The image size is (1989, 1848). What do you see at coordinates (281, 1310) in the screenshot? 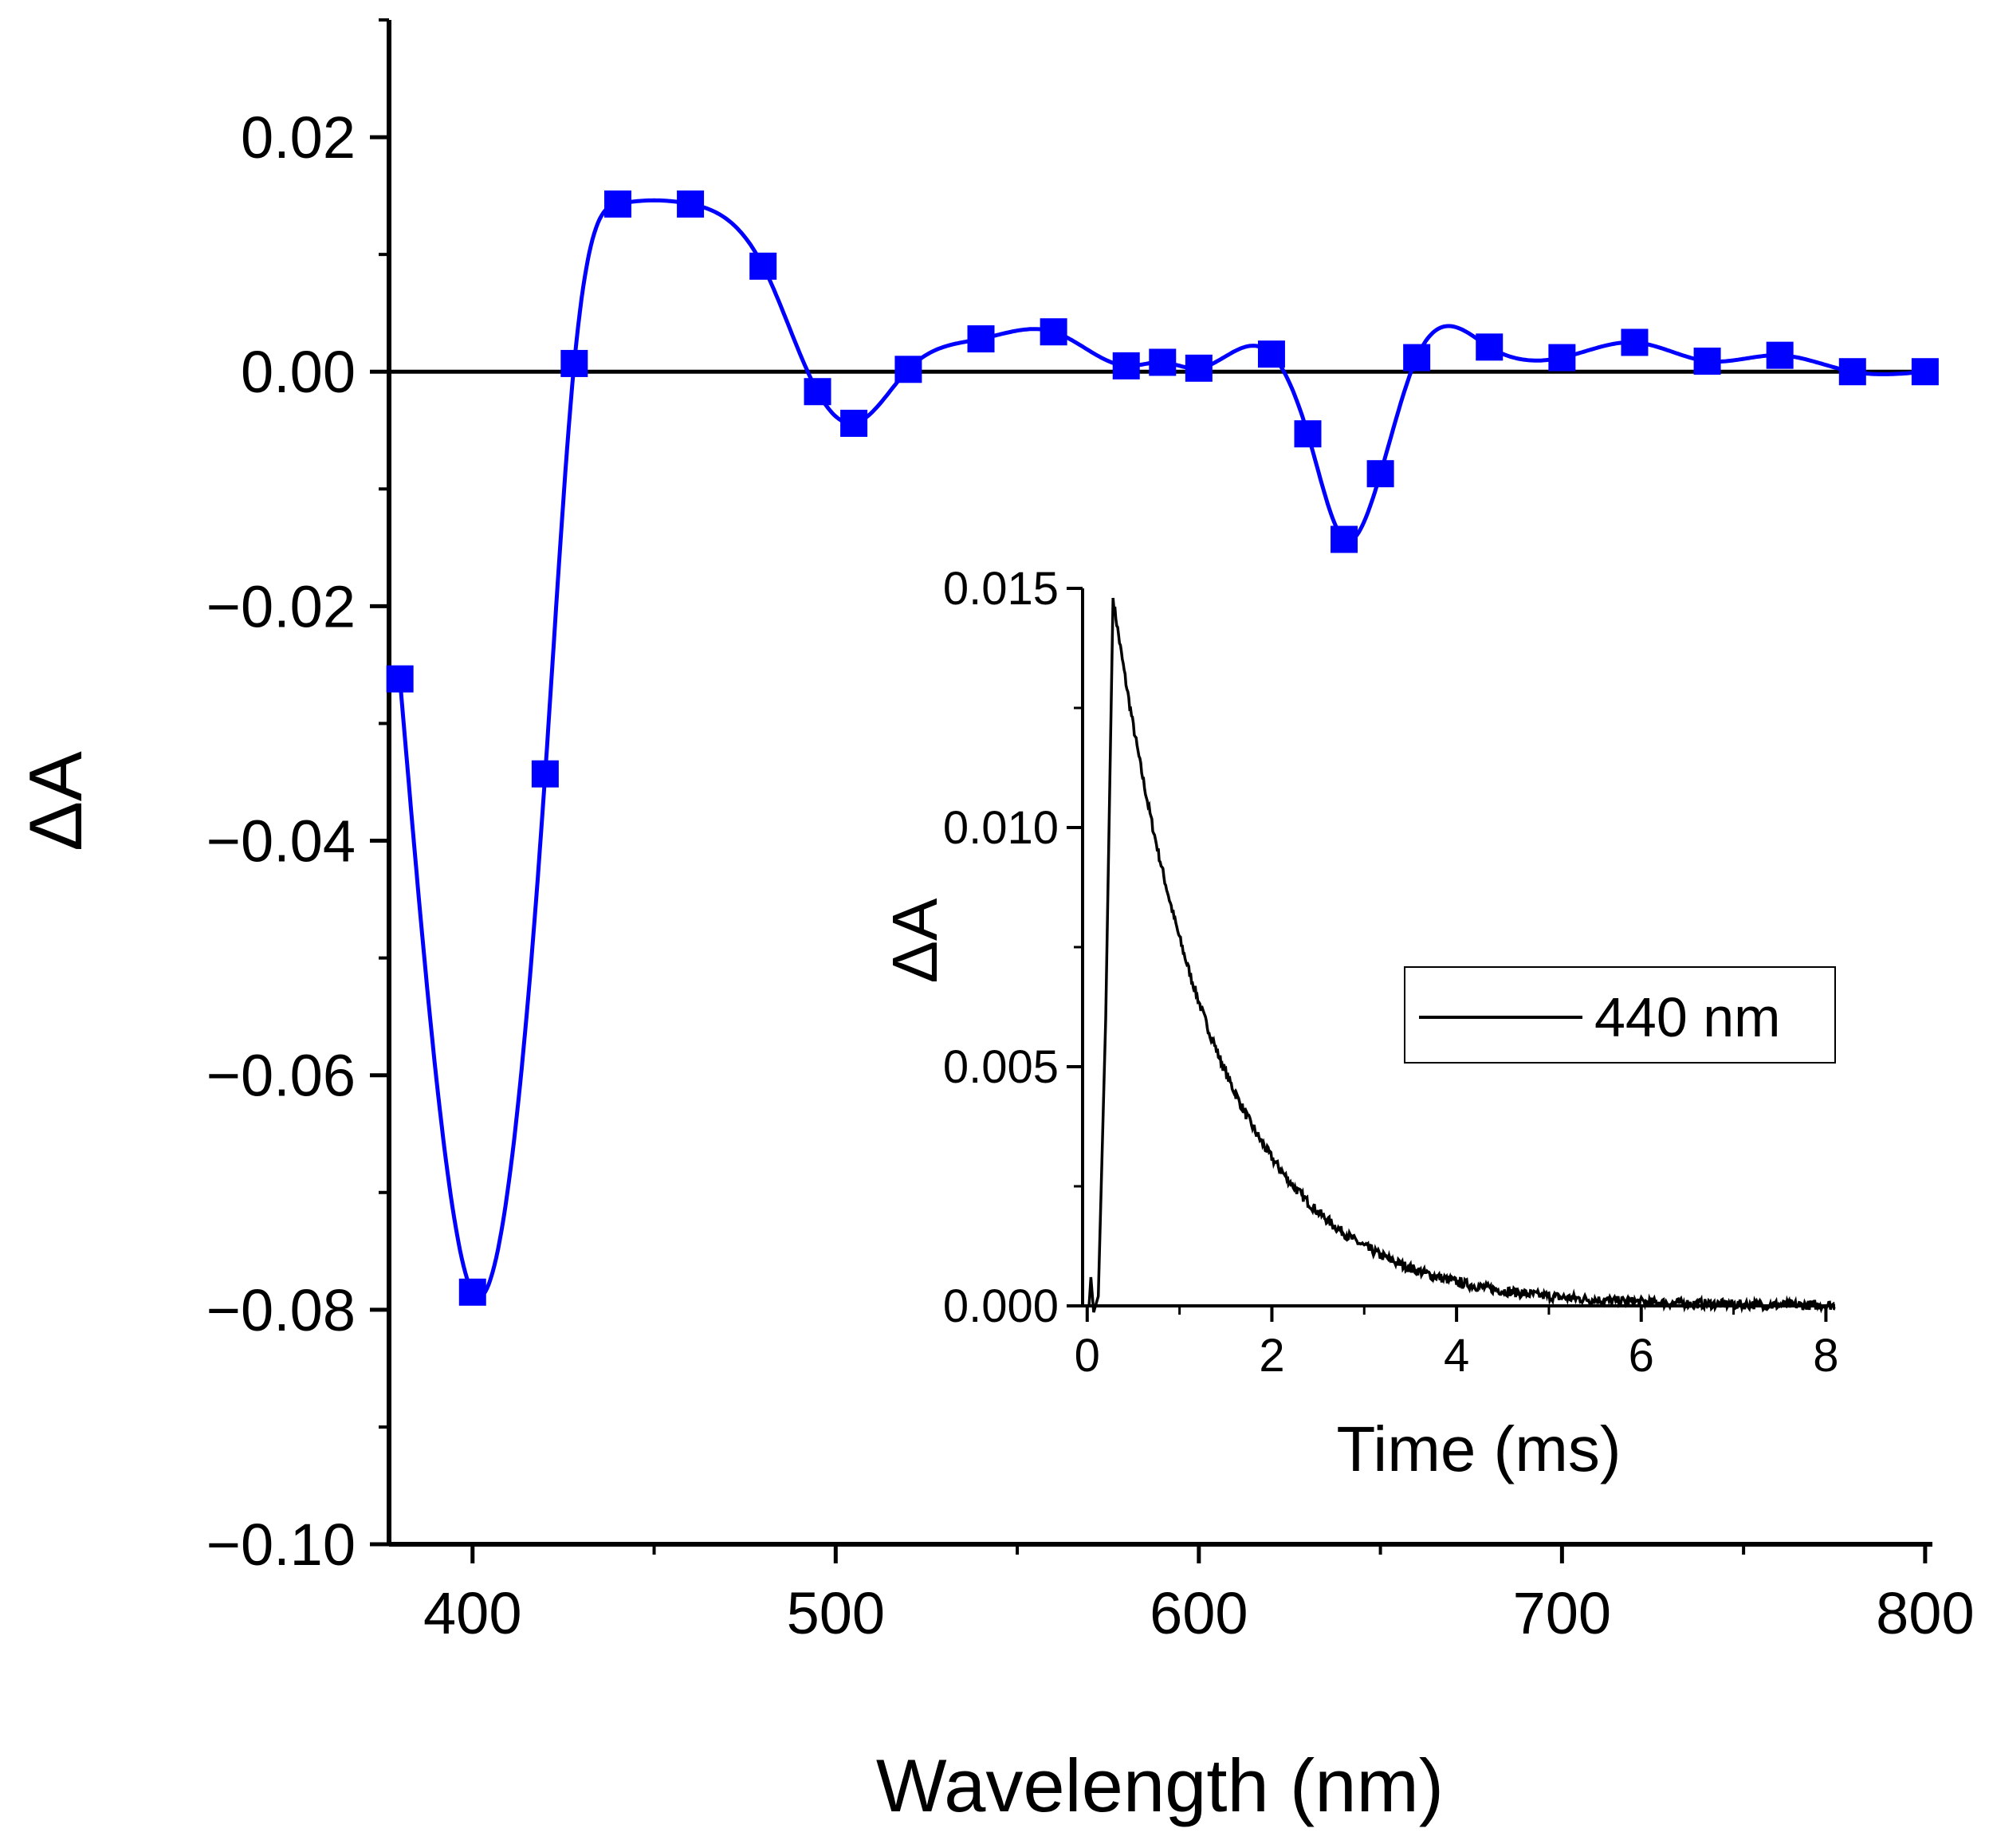
I see `main-y-tick-label: −0.08` at bounding box center [281, 1310].